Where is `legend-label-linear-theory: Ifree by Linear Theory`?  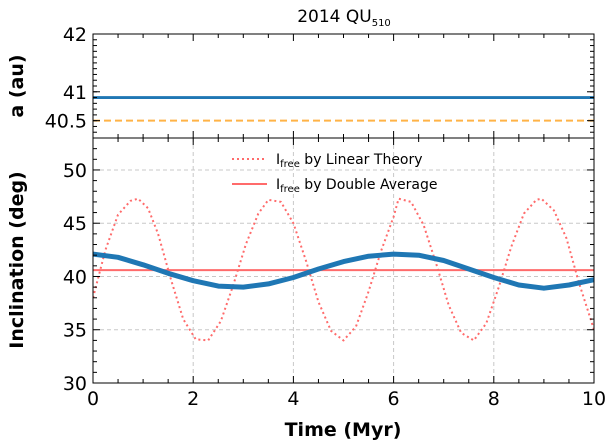
legend-label-linear-theory: Ifree by Linear Theory is located at coordinates (349, 161).